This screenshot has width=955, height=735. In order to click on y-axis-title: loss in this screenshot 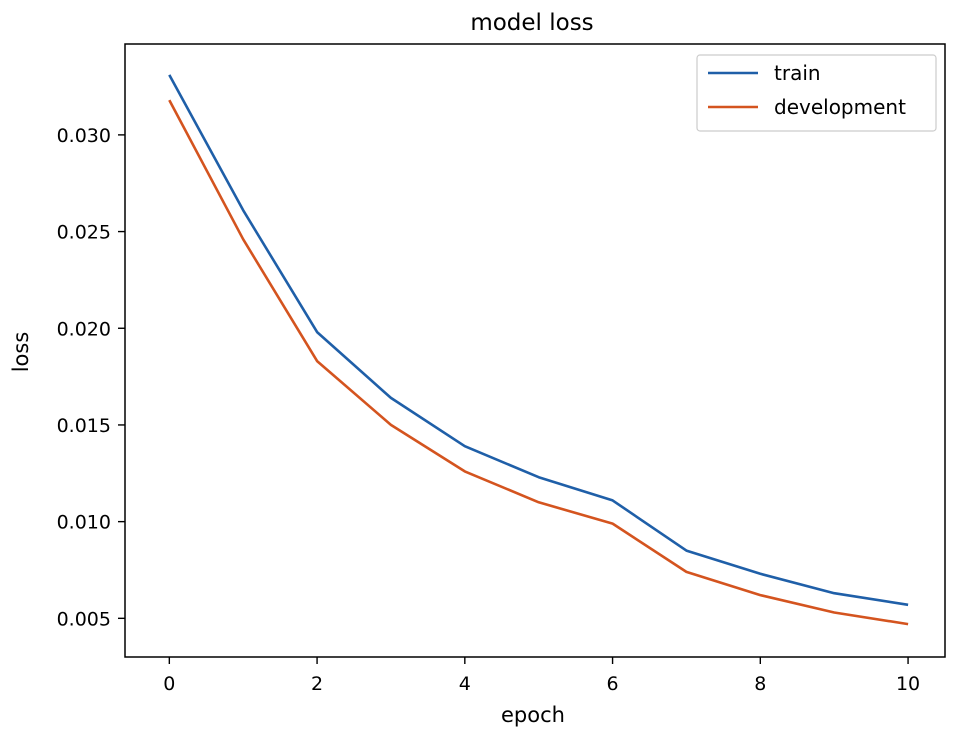, I will do `click(21, 352)`.